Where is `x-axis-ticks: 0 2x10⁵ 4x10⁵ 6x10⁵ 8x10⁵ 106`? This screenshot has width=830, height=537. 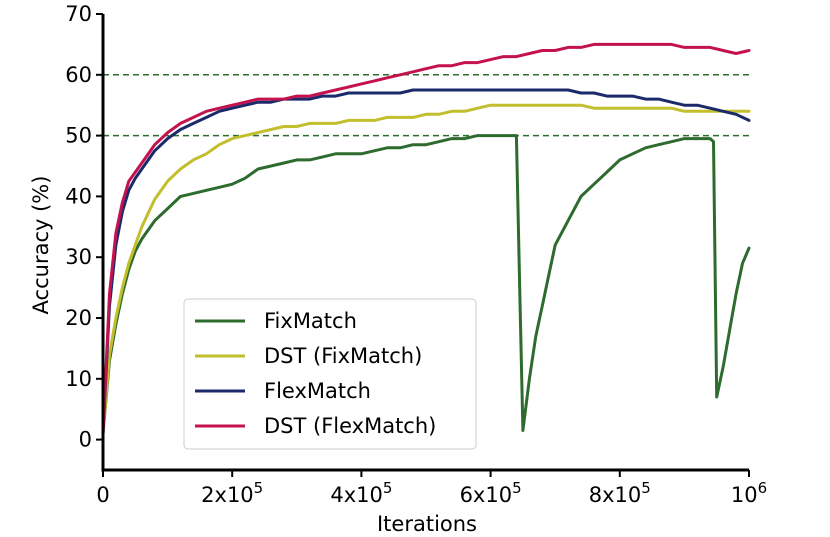
x-axis-ticks: 0 2x10⁵ 4x10⁵ 6x10⁵ 8x10⁵ 106 is located at coordinates (431, 488).